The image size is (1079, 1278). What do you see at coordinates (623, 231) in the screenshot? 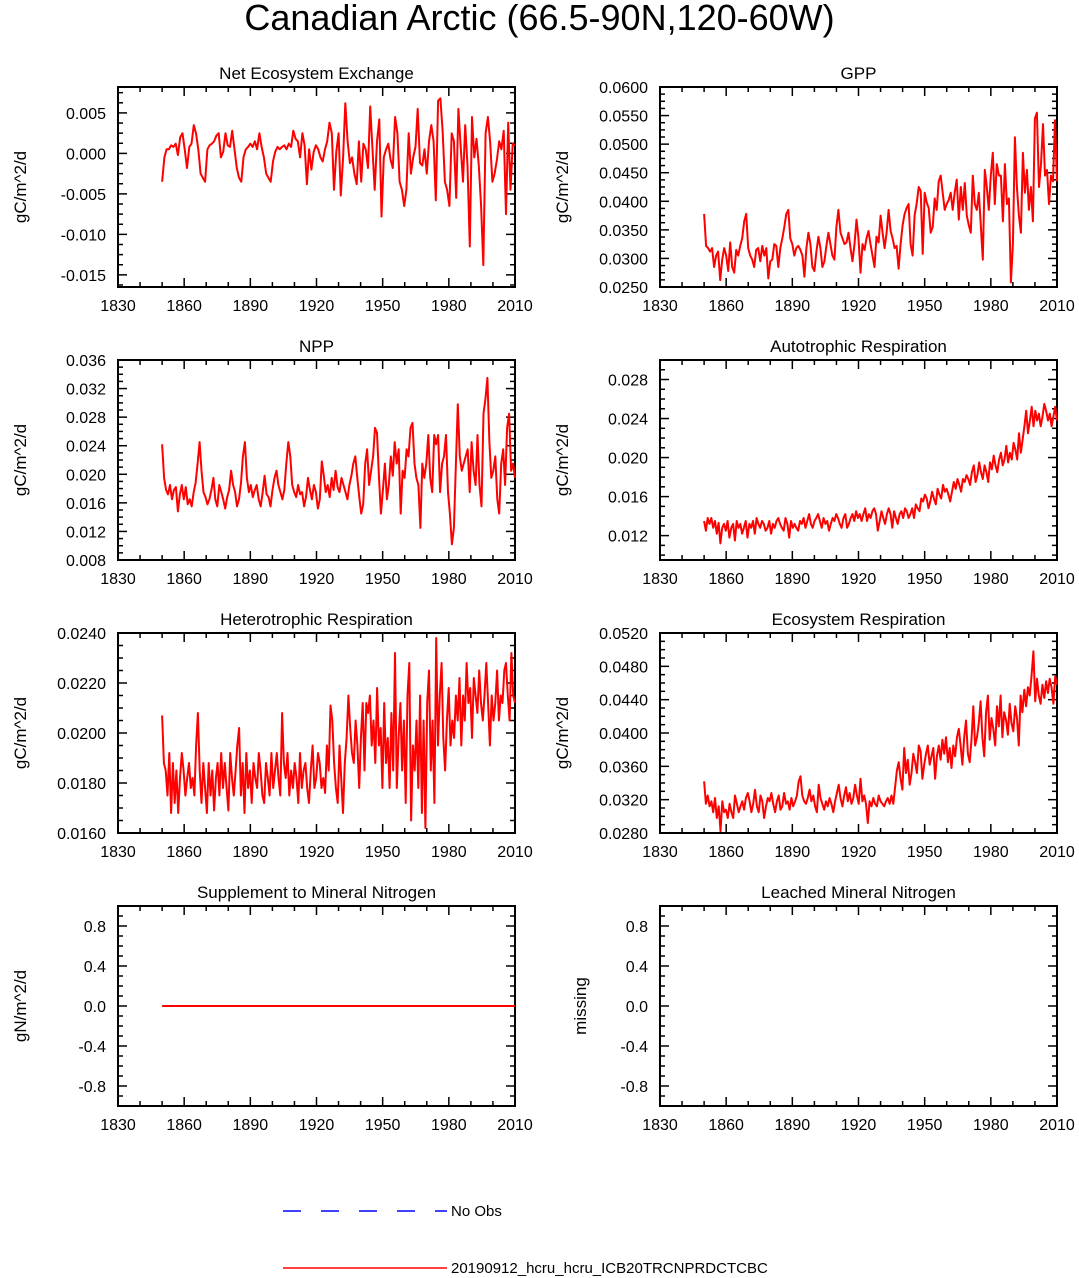
I see `panel-2-y-tick-label: 0.0350` at bounding box center [623, 231].